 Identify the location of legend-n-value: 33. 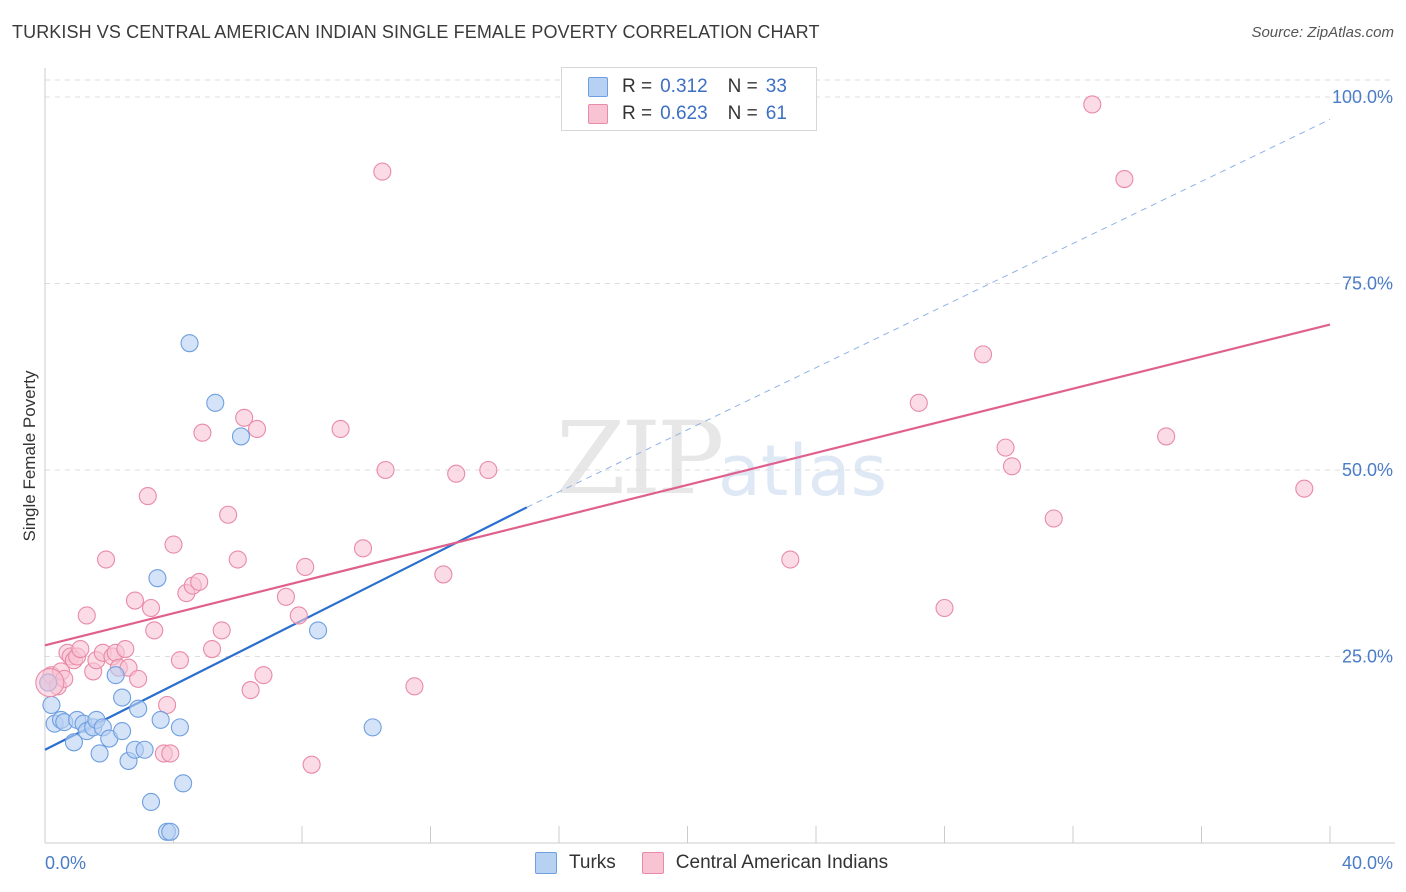
(776, 86).